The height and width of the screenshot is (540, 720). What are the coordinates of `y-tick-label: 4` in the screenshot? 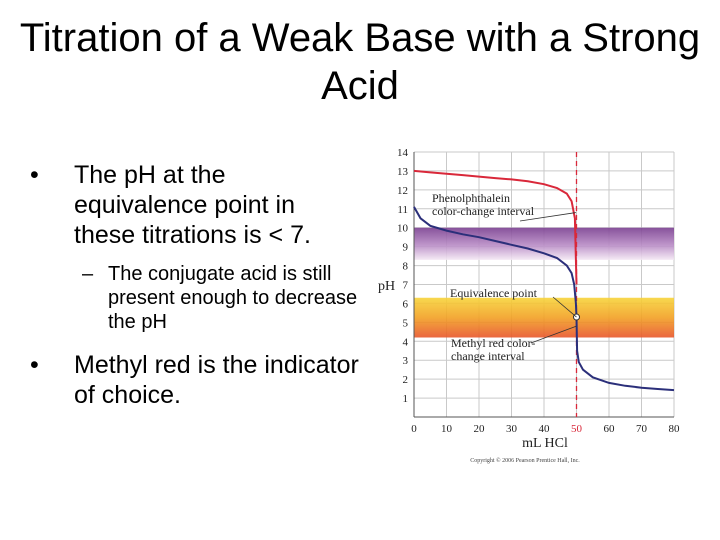 It's located at (406, 342).